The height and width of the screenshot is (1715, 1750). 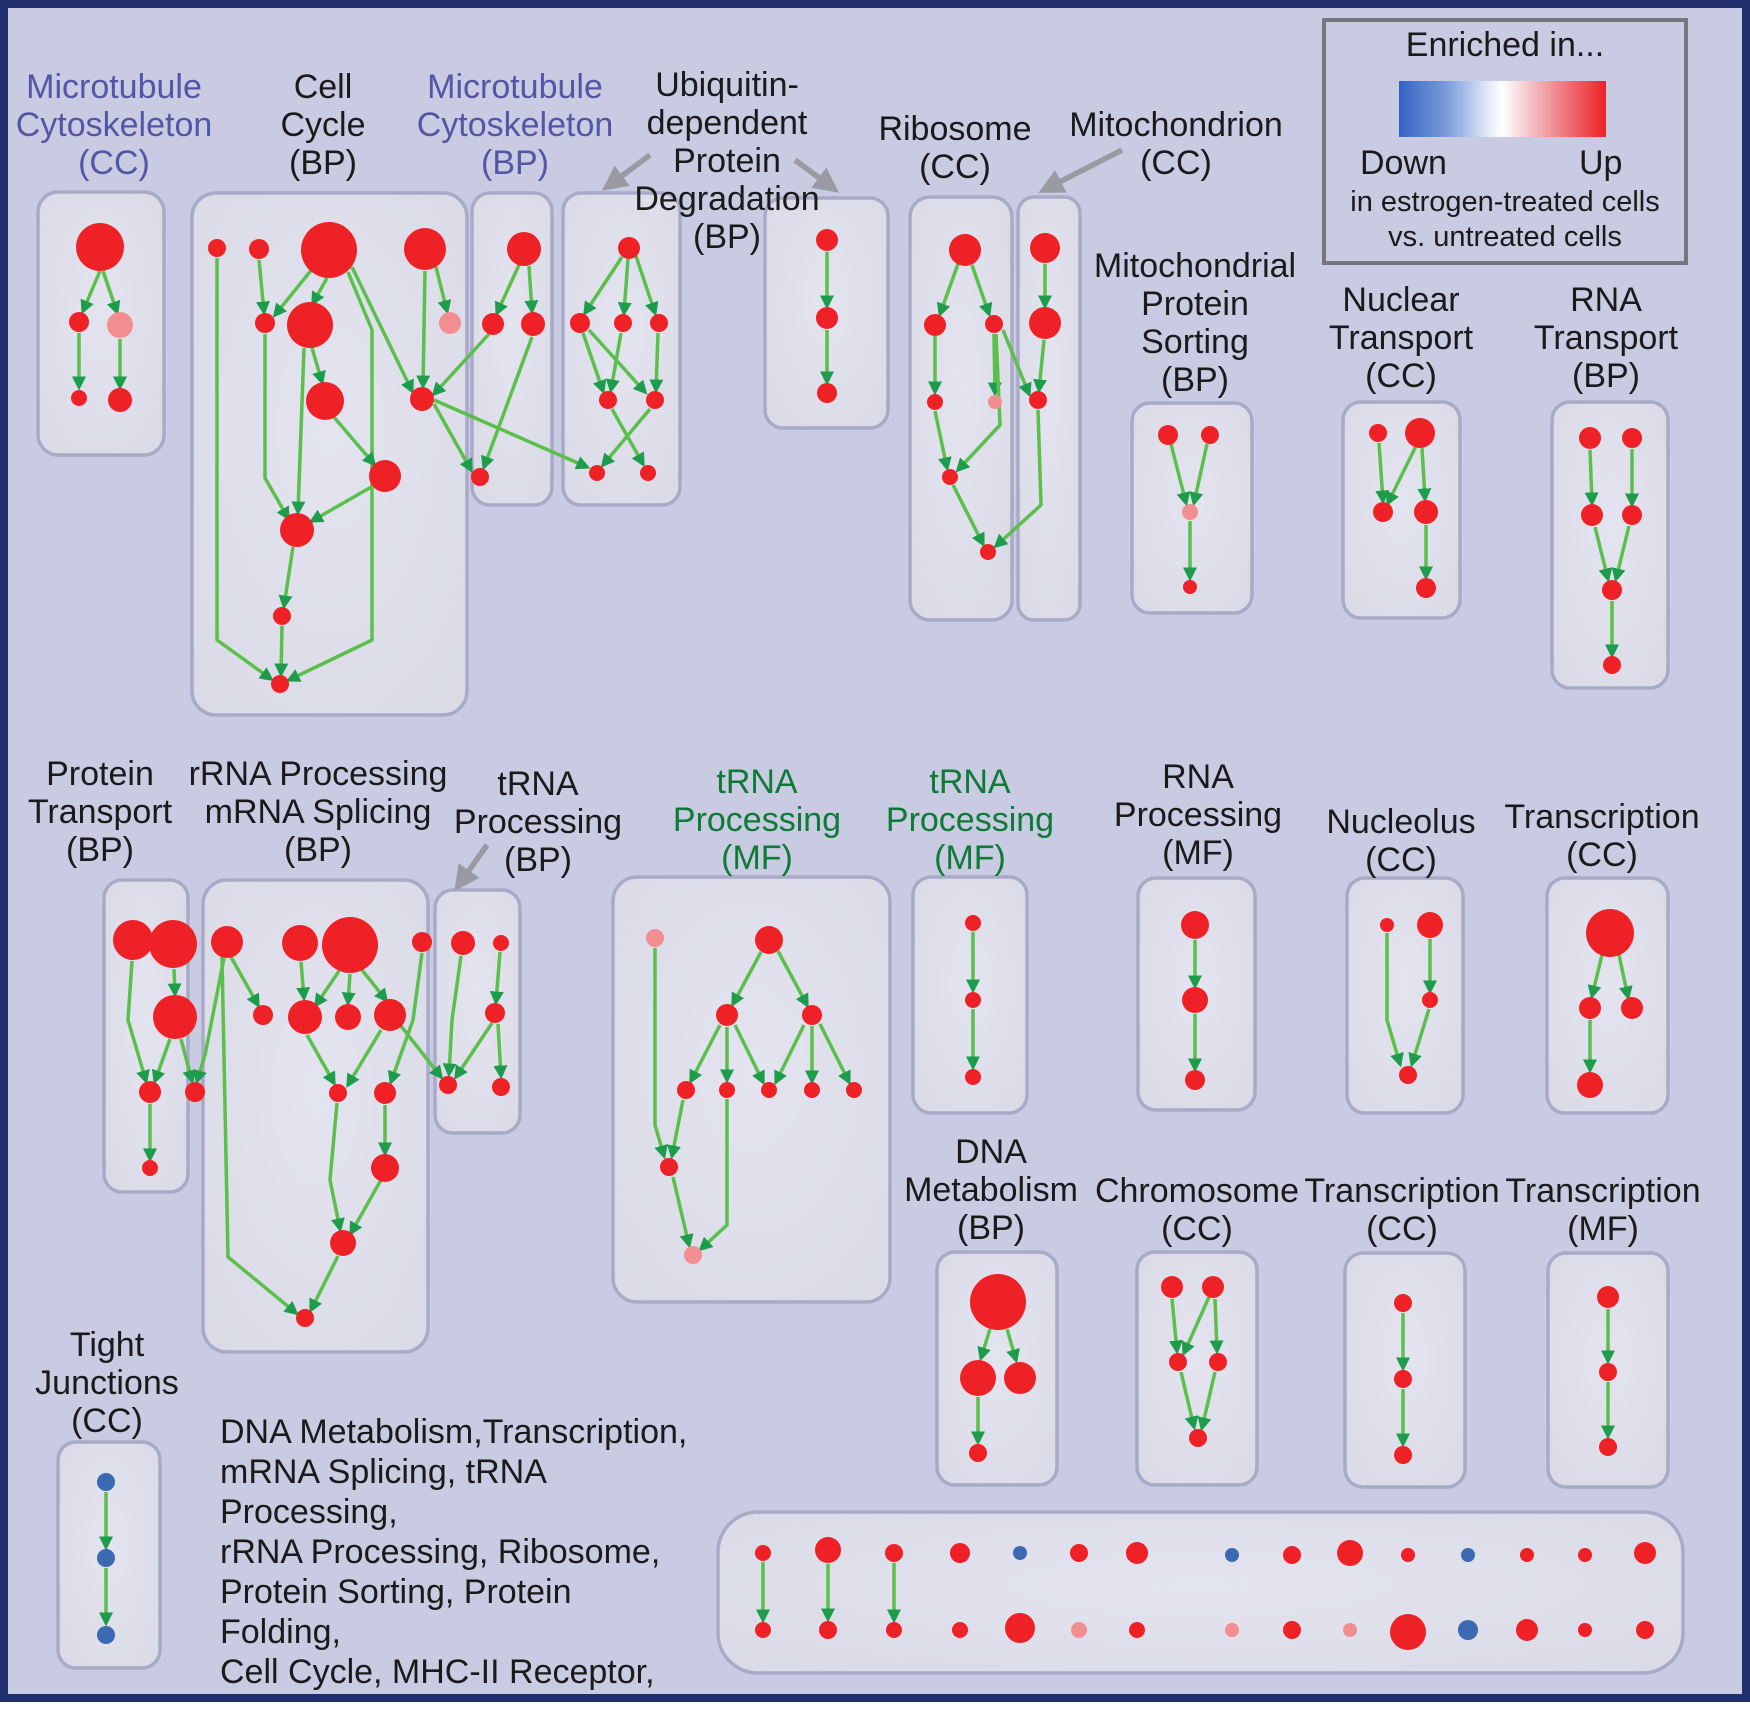 What do you see at coordinates (101, 323) in the screenshot?
I see `cluster-box-microtubule-cytoskeleton-cc` at bounding box center [101, 323].